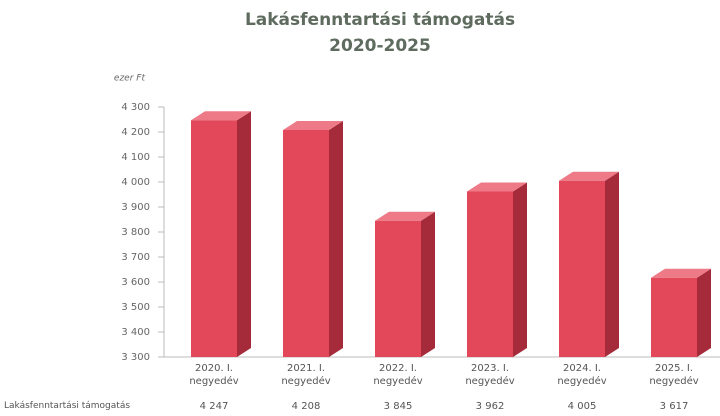 This screenshot has height=416, width=720. What do you see at coordinates (398, 375) in the screenshot?
I see `x-tick-label: 2022. I. negyedév` at bounding box center [398, 375].